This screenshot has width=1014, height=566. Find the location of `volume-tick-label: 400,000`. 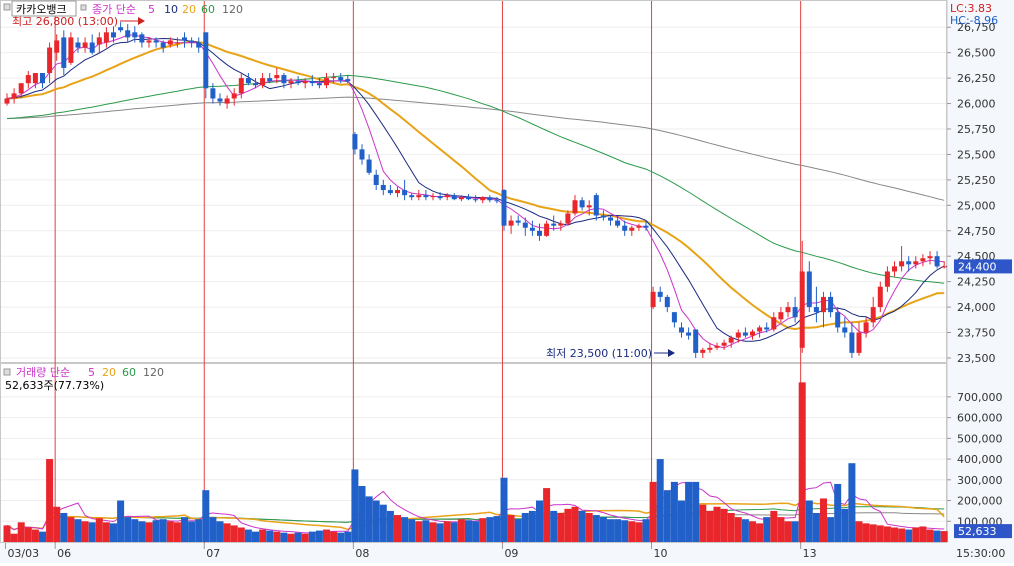

volume-tick-label: 400,000 is located at coordinates (980, 459).